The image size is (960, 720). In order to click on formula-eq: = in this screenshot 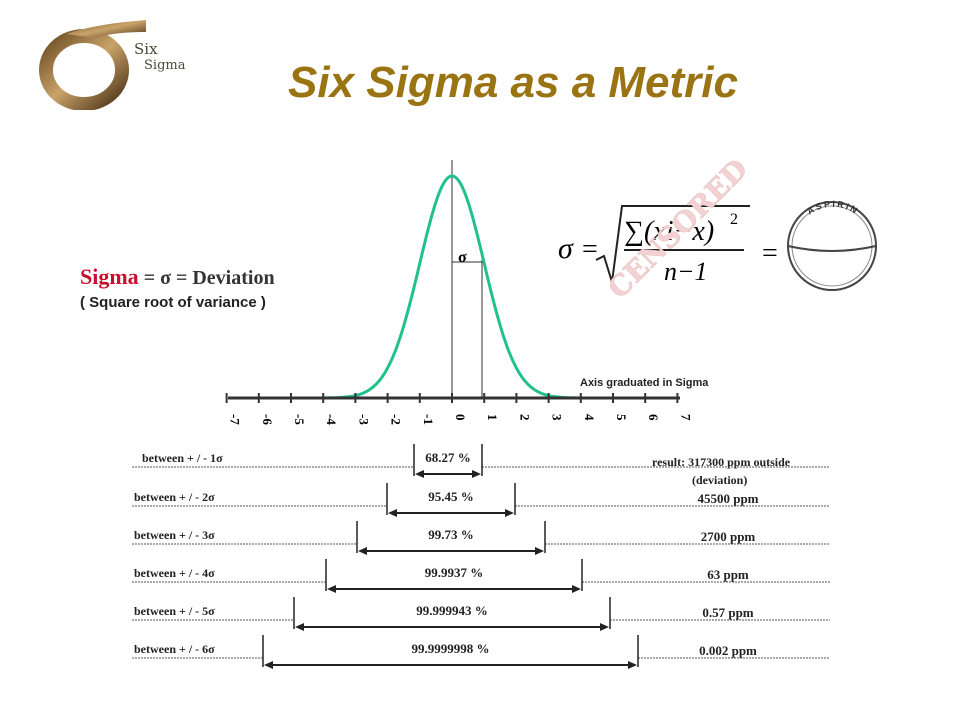, I will do `click(590, 249)`.